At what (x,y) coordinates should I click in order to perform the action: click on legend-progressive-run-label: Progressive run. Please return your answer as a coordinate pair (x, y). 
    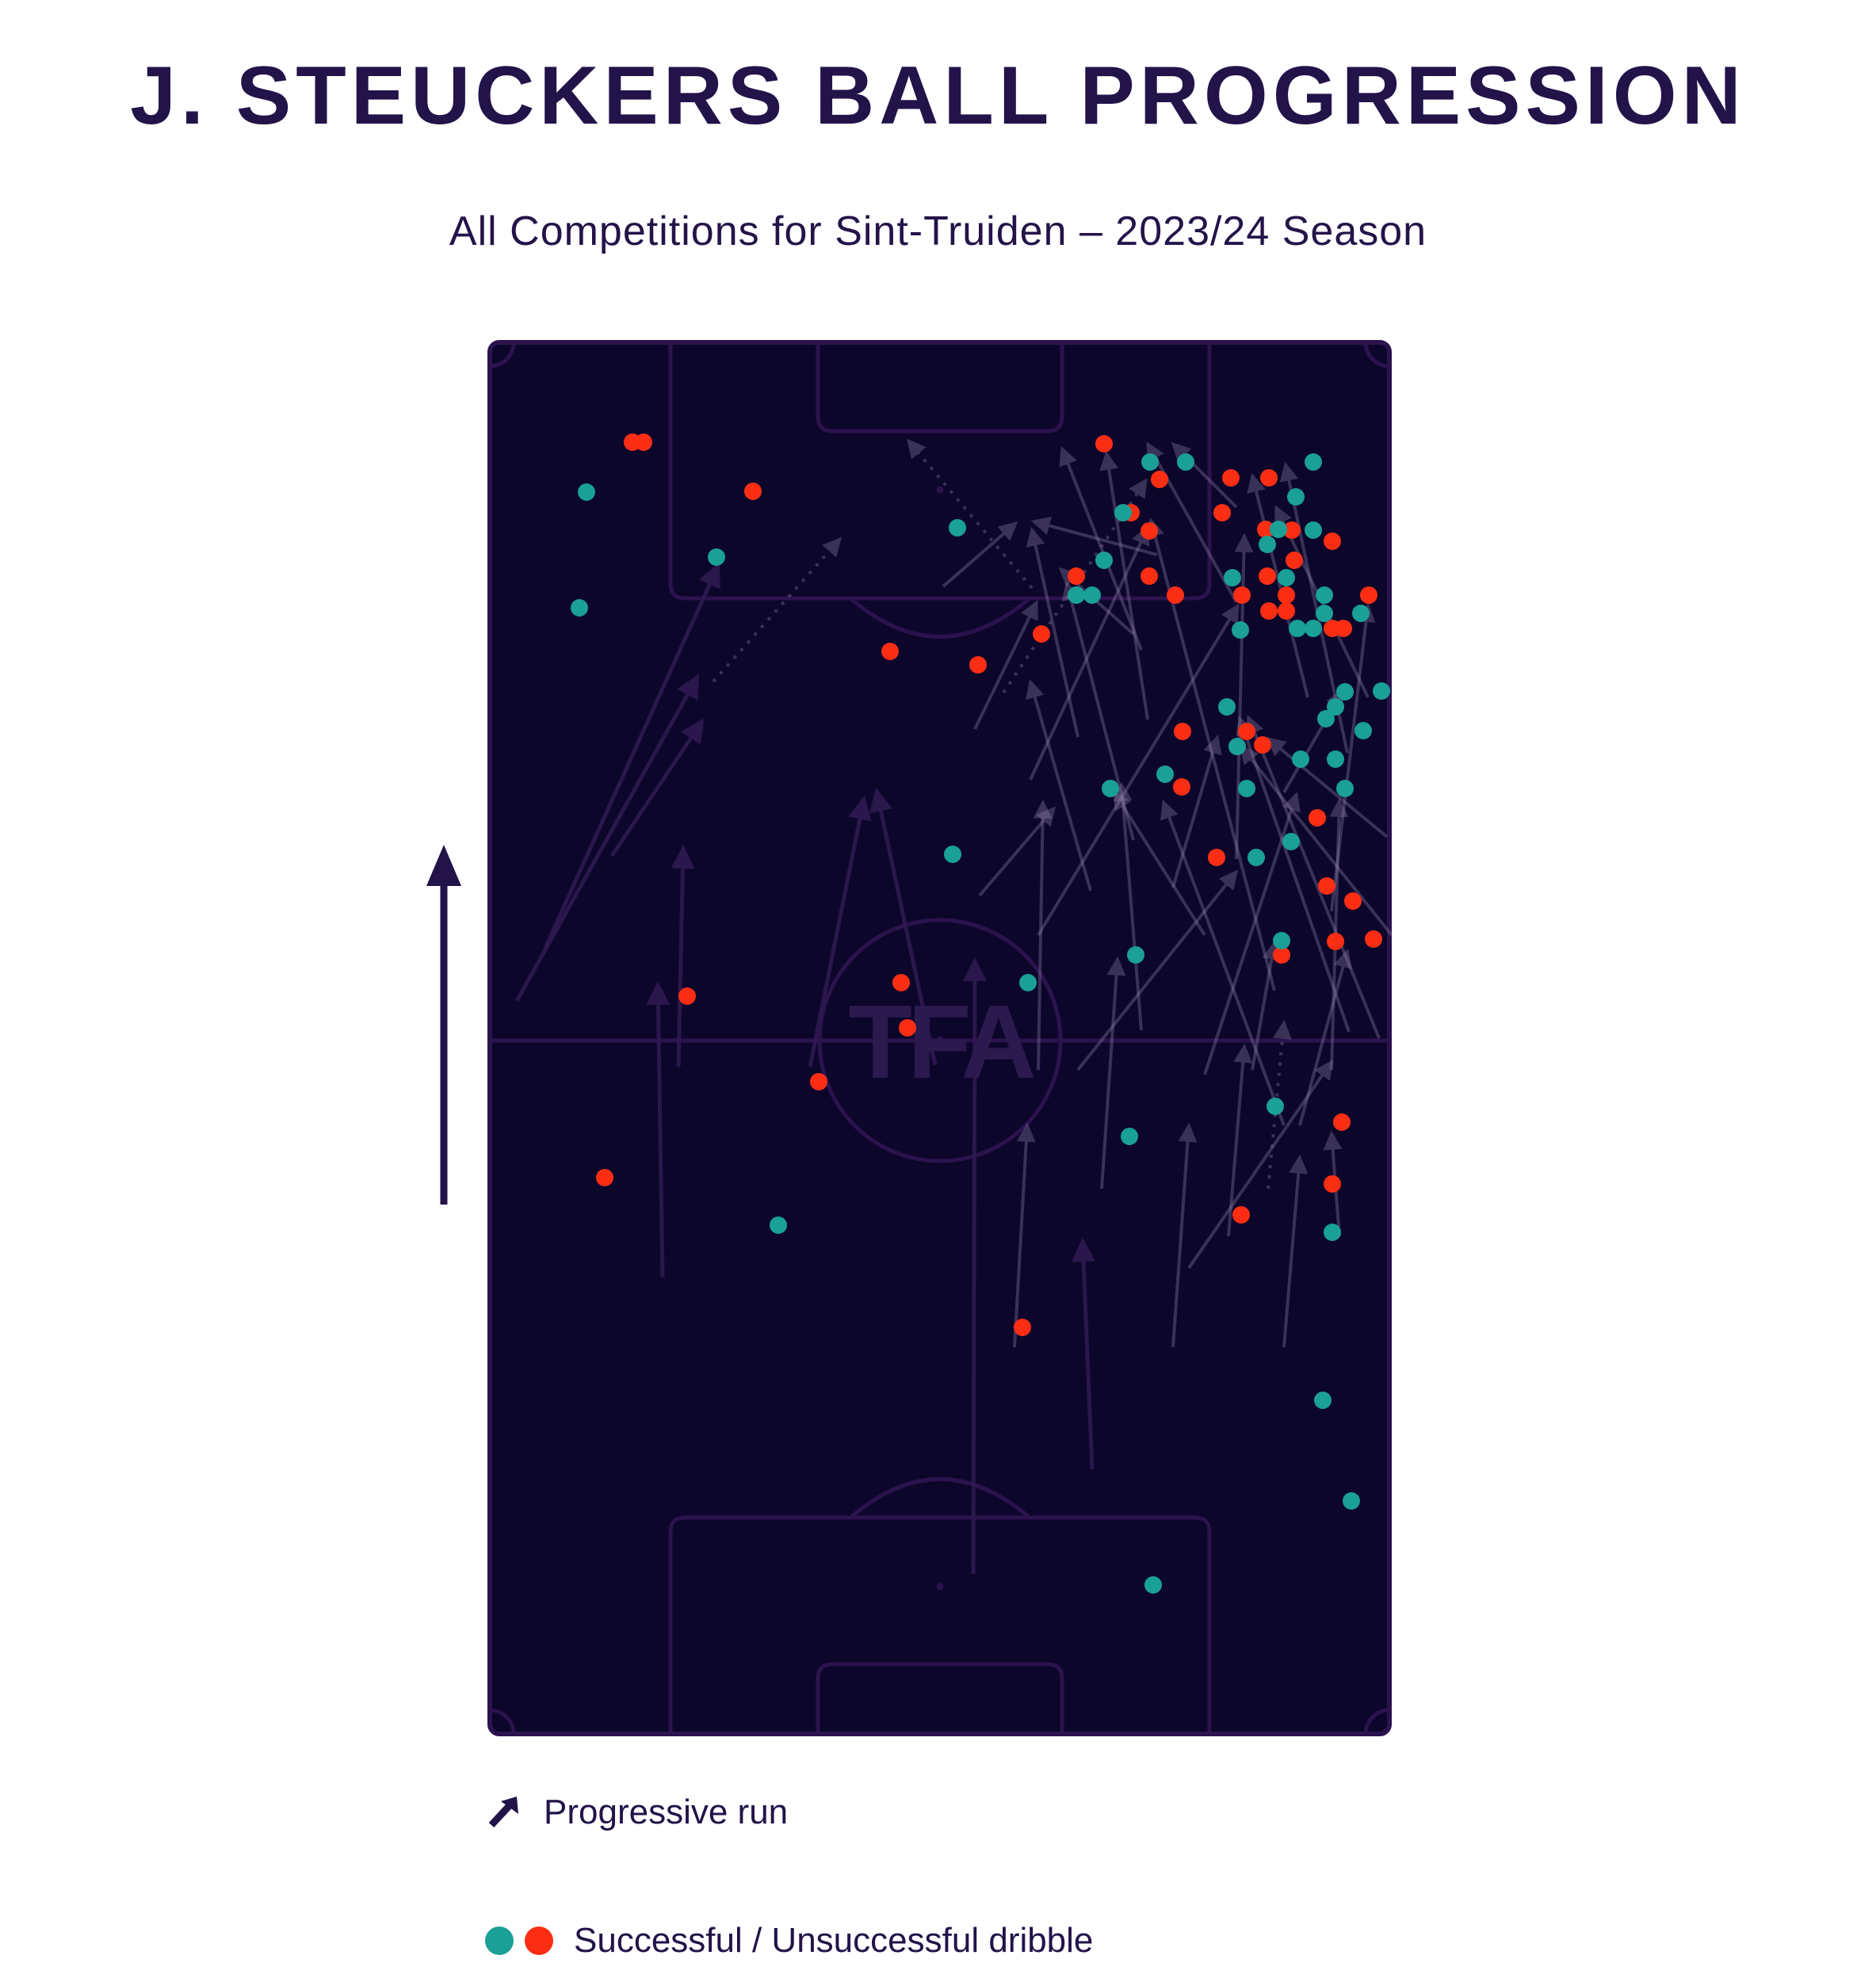
    Looking at the image, I should click on (666, 1812).